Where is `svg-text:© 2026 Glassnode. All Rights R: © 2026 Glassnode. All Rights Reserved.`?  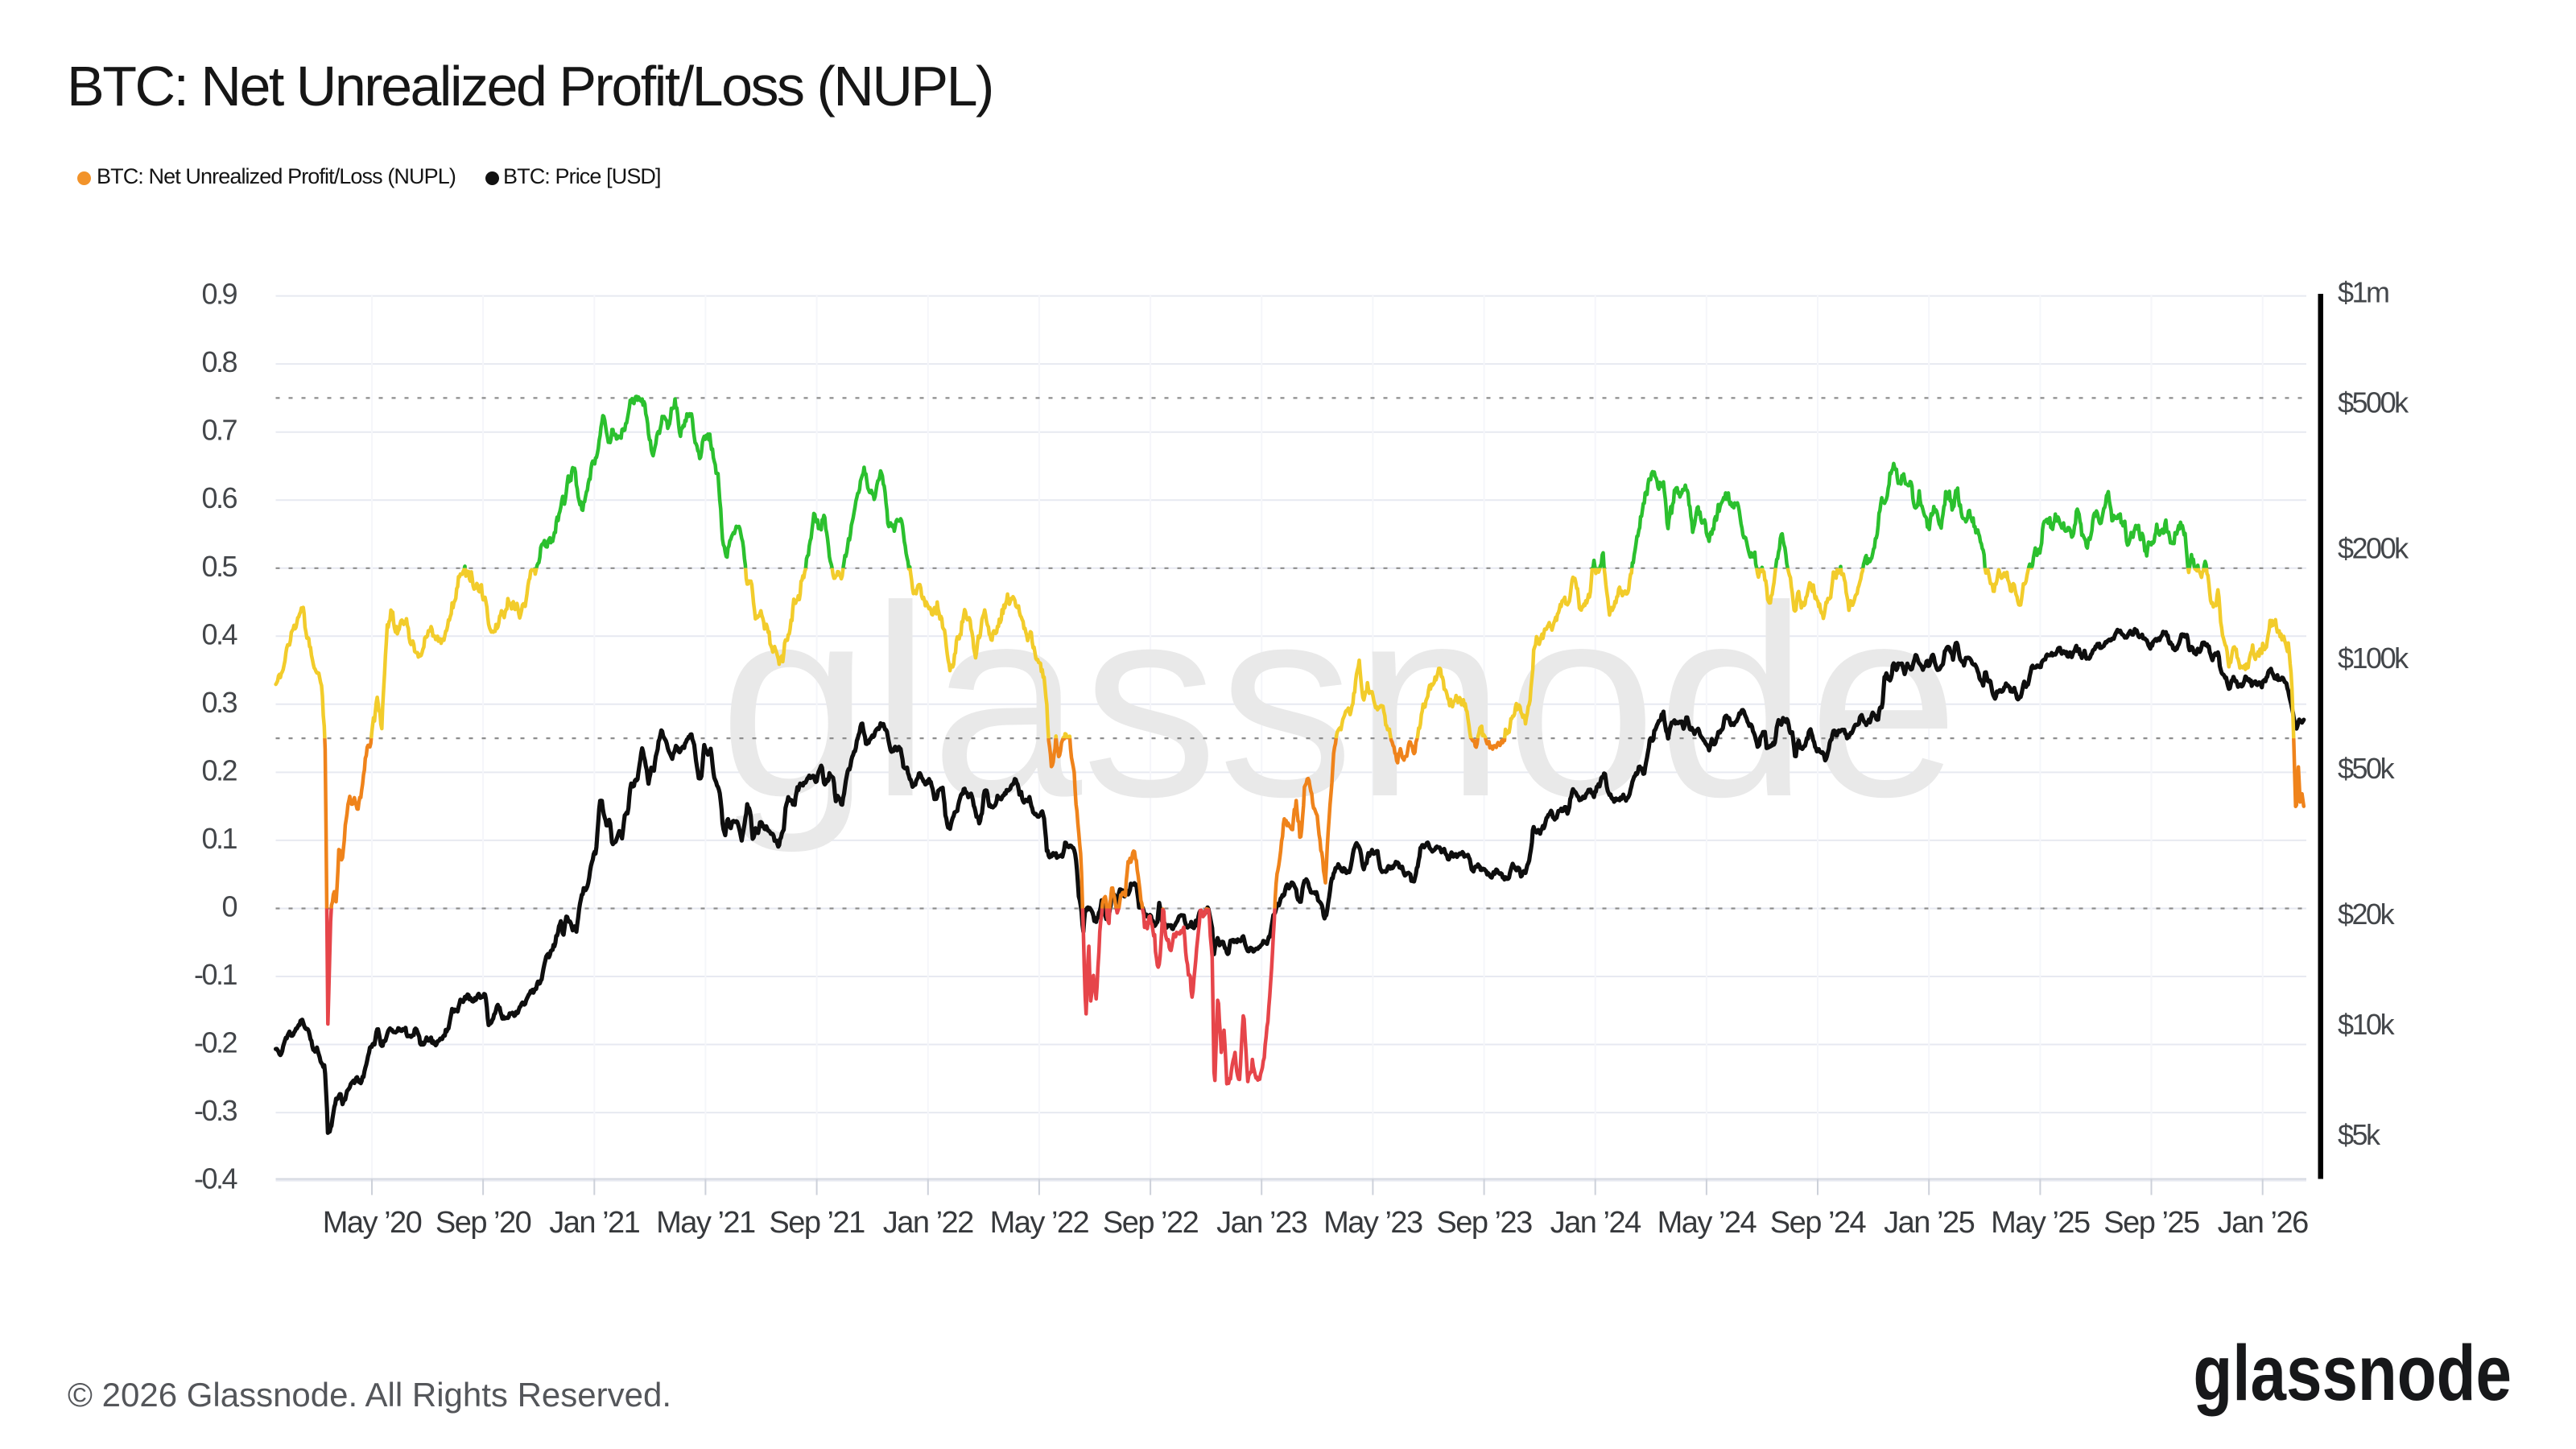
svg-text:© 2026 Glassnode. All Rights R: © 2026 Glassnode. All Rights Reserved. is located at coordinates (369, 1395).